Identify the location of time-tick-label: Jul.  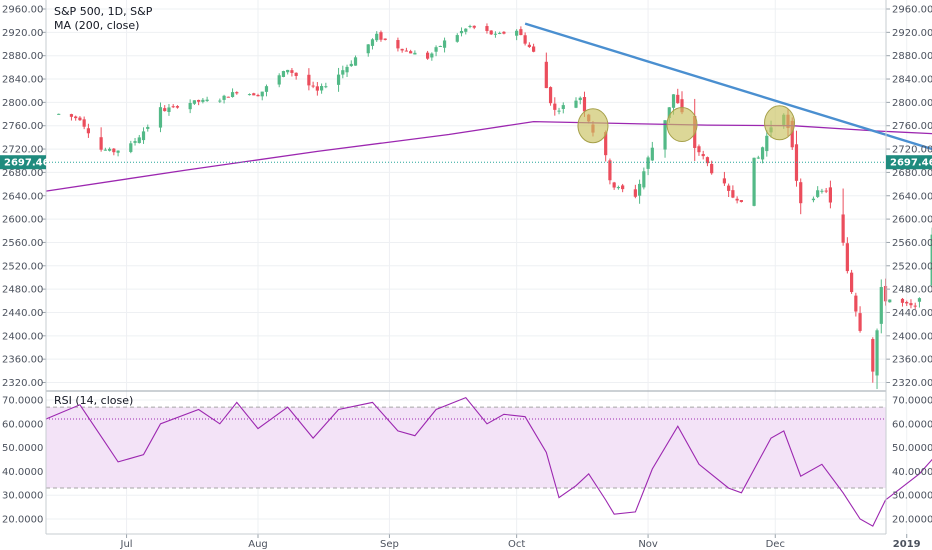
(126, 544).